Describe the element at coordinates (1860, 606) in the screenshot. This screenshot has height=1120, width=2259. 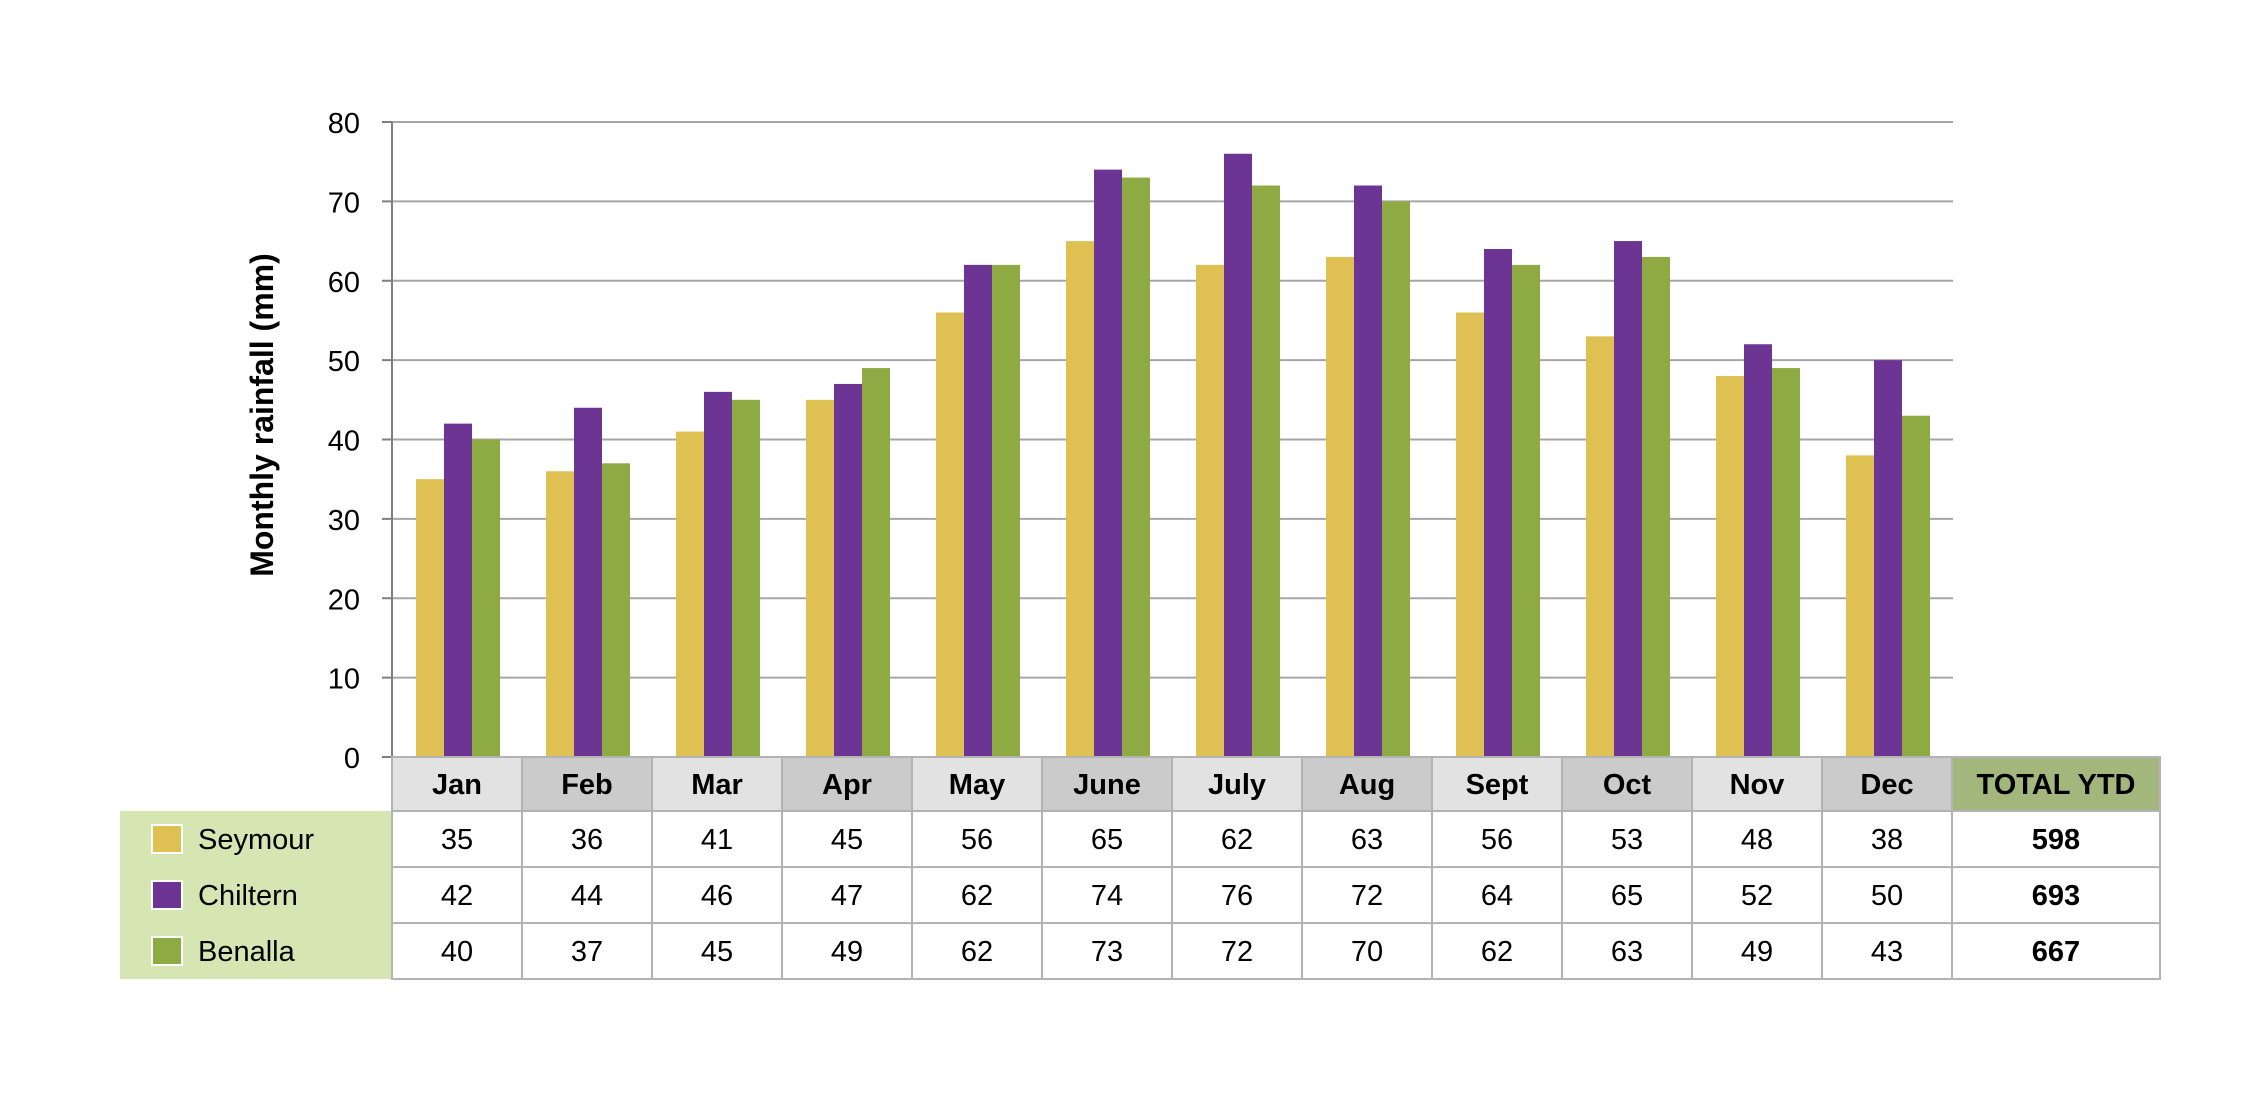
I see `bar-seymour-dec` at that location.